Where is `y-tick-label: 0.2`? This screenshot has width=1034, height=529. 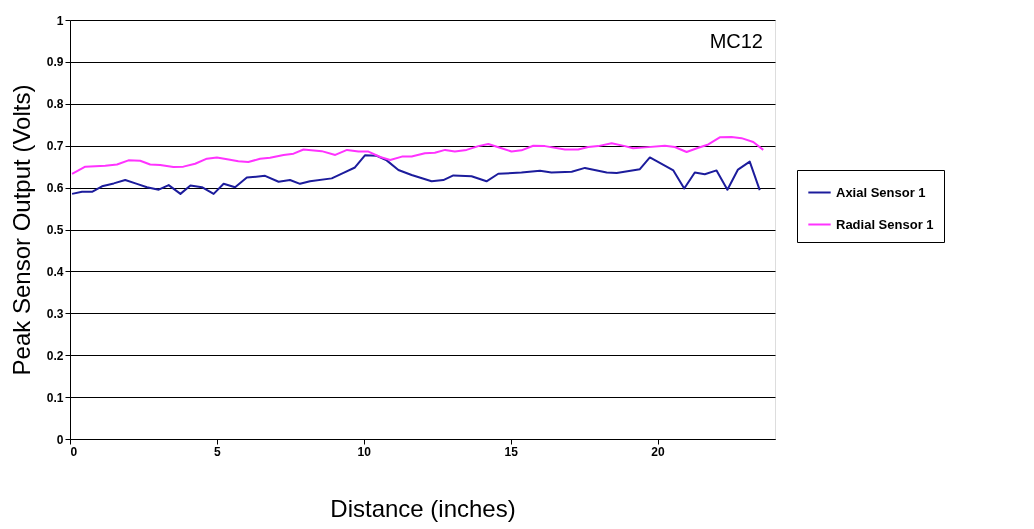 y-tick-label: 0.2 is located at coordinates (55, 355).